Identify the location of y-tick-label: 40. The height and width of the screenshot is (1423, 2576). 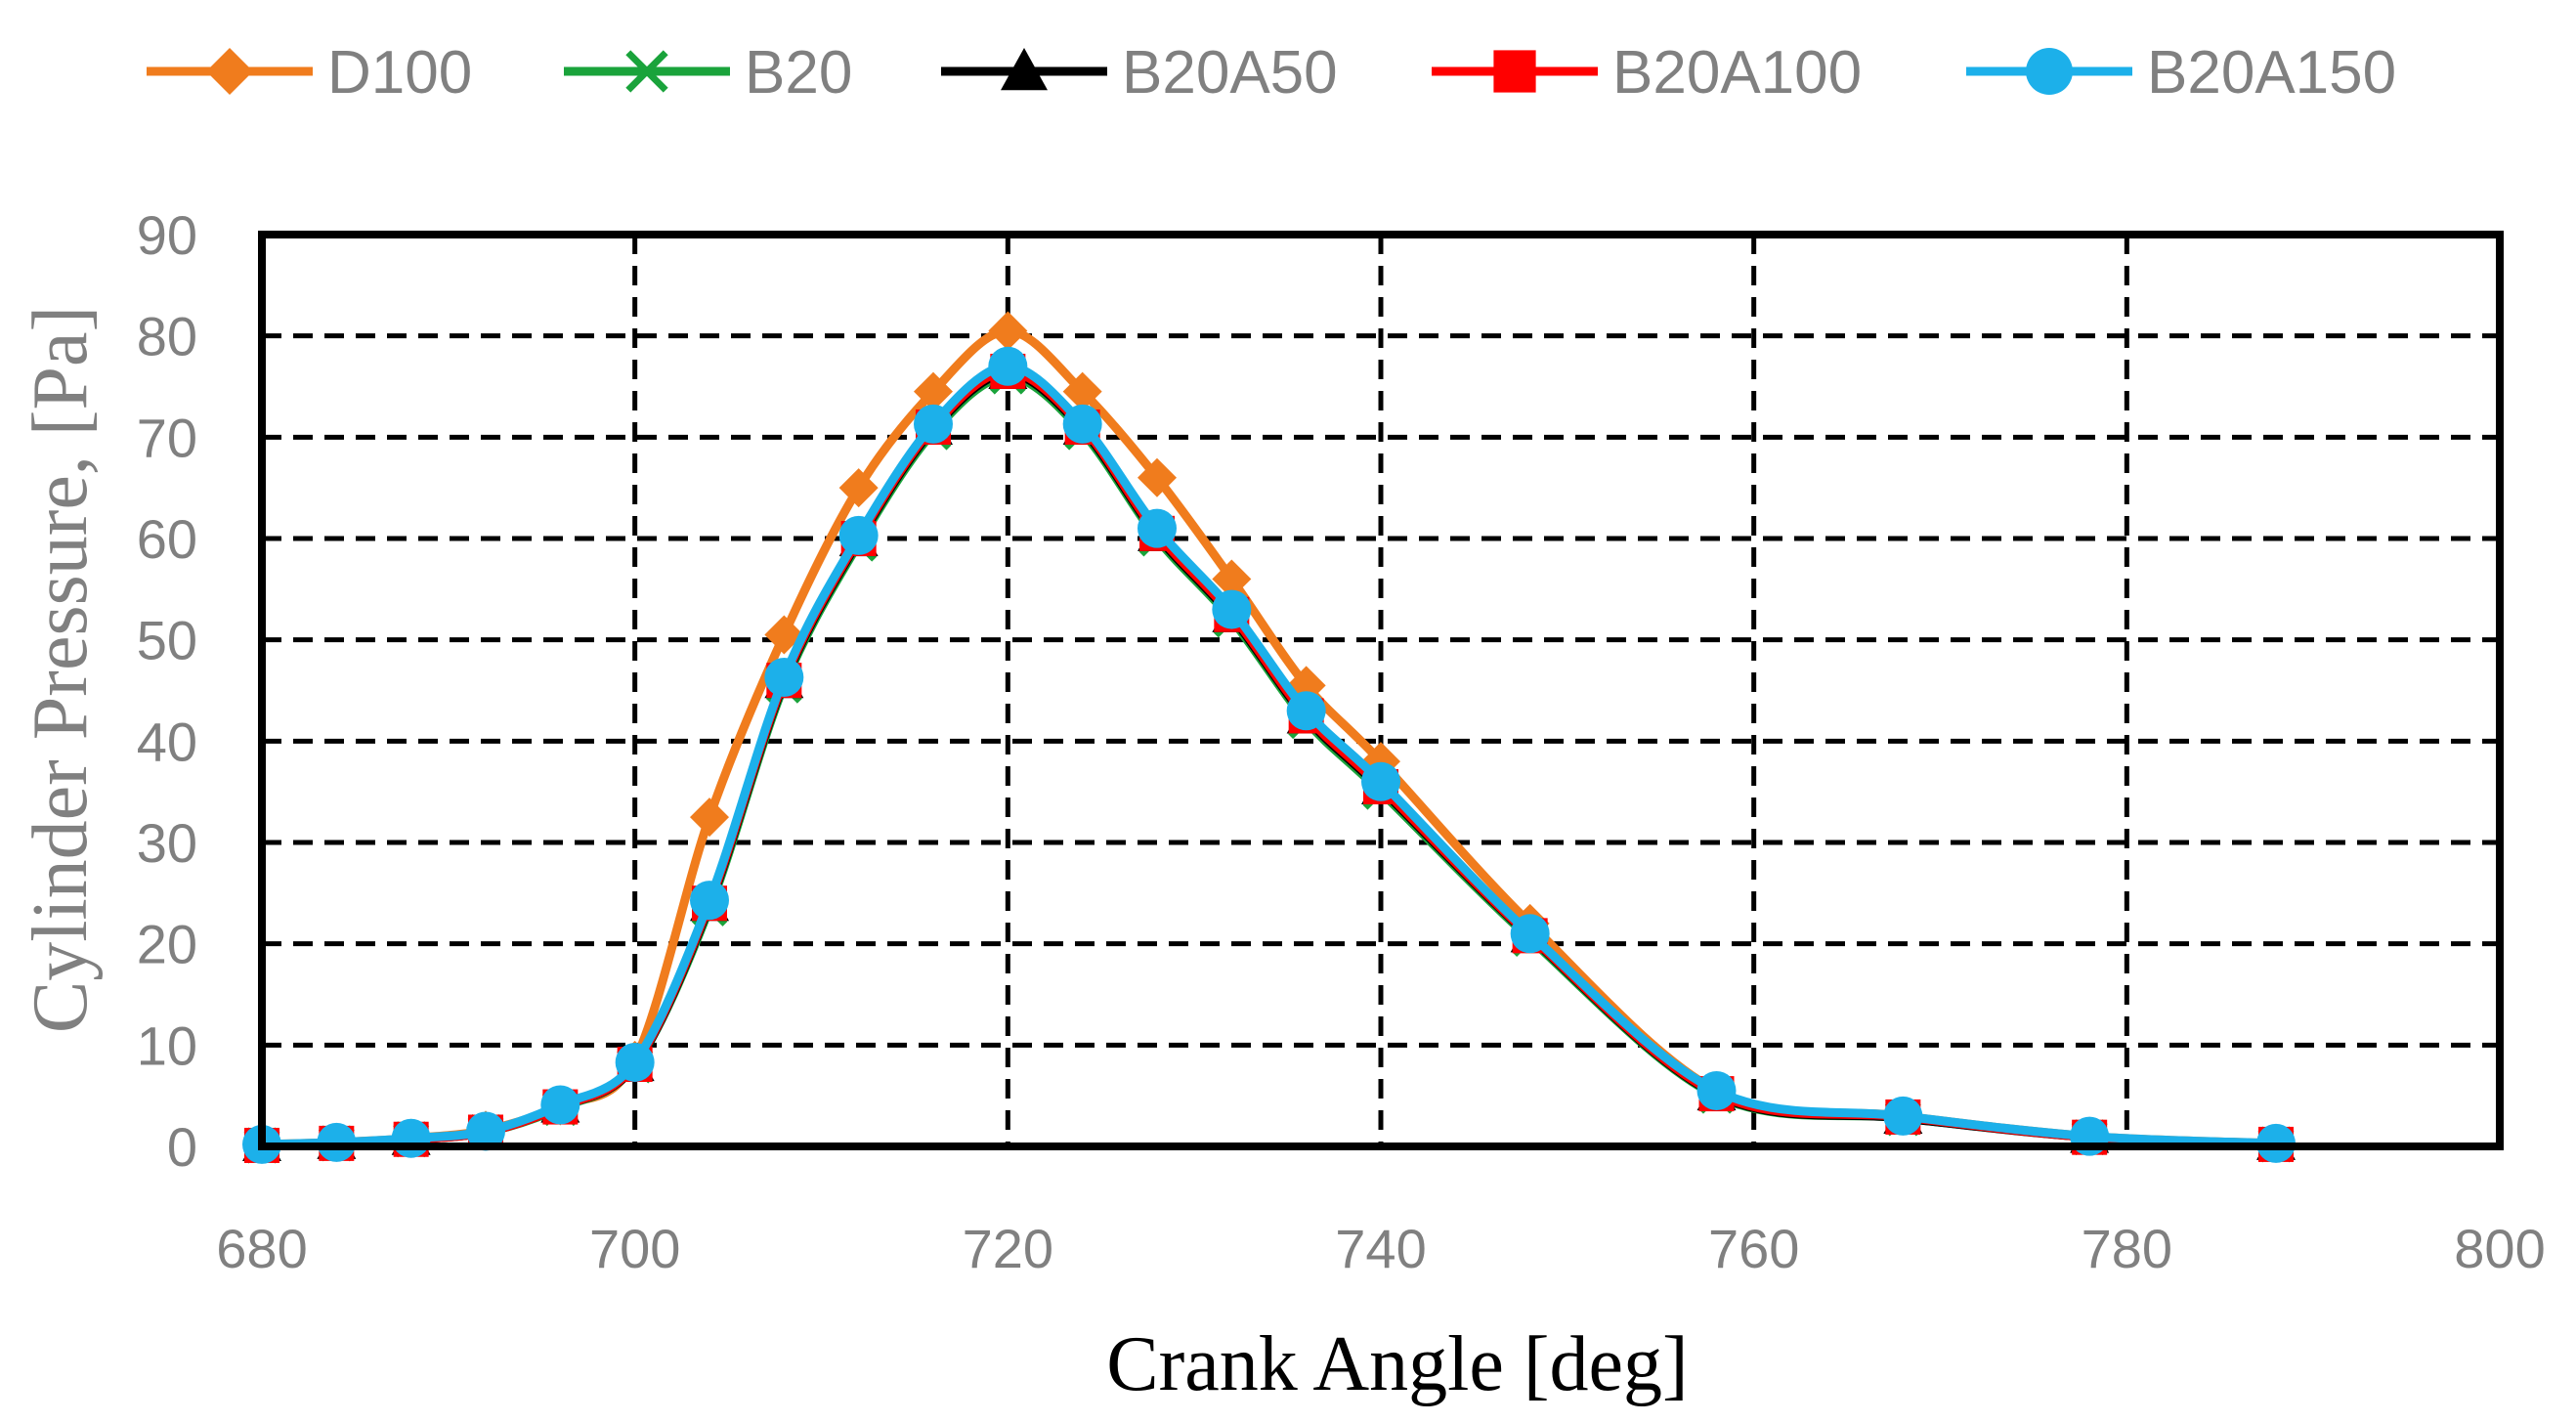
(167, 741).